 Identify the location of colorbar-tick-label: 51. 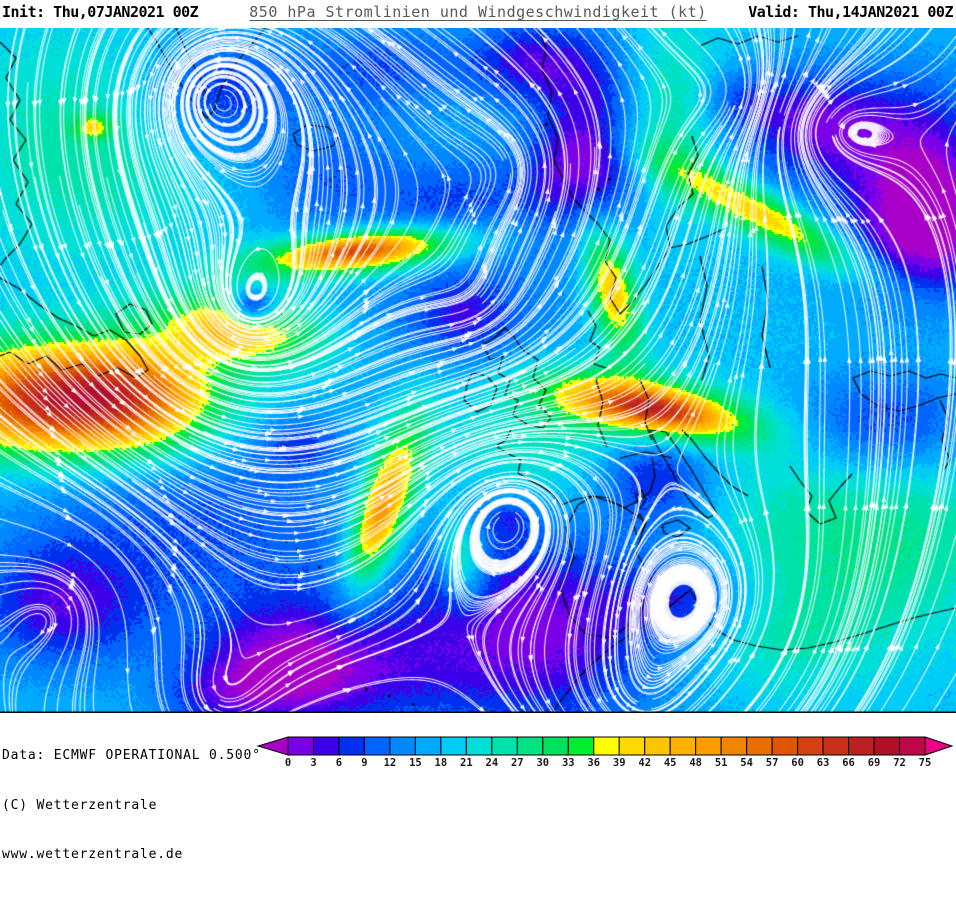
(721, 762).